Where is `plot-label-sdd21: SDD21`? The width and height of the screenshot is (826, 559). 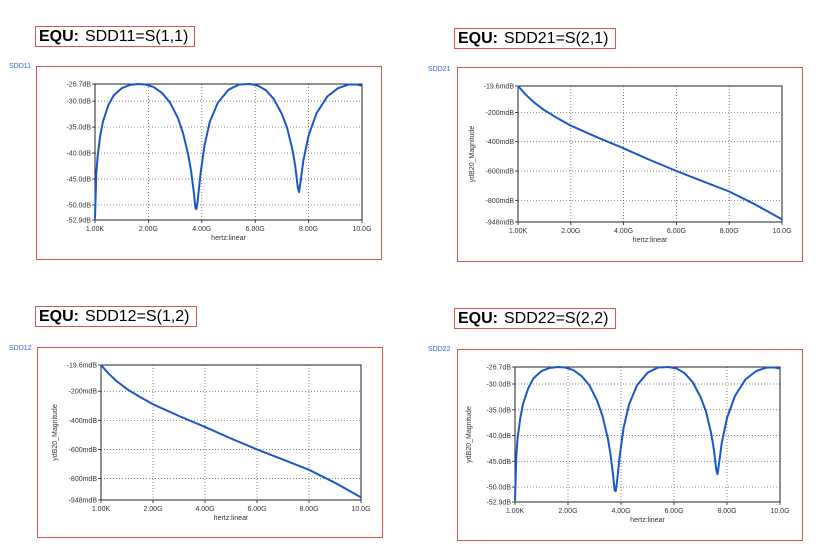 plot-label-sdd21: SDD21 is located at coordinates (439, 69).